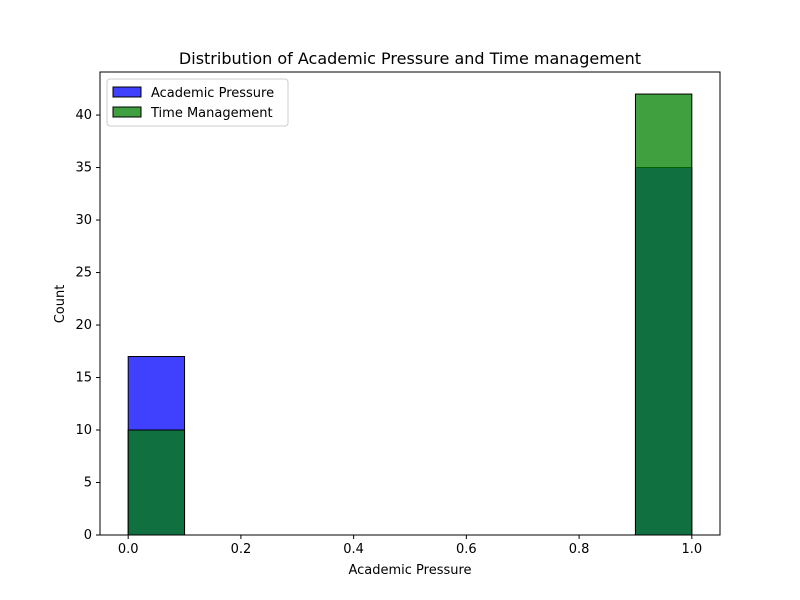 The height and width of the screenshot is (600, 800). Describe the element at coordinates (127, 92) in the screenshot. I see `legend-swatch-academic-pressure` at that location.